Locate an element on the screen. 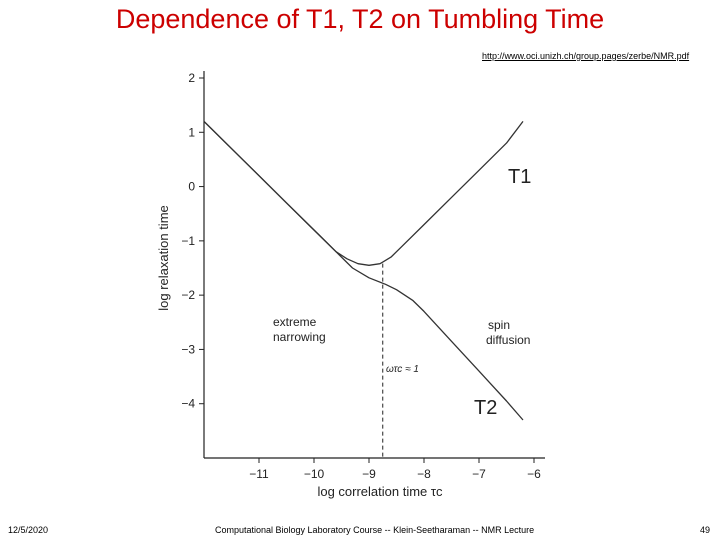 This screenshot has height=540, width=720. x-tick-label: −11 is located at coordinates (259, 474).